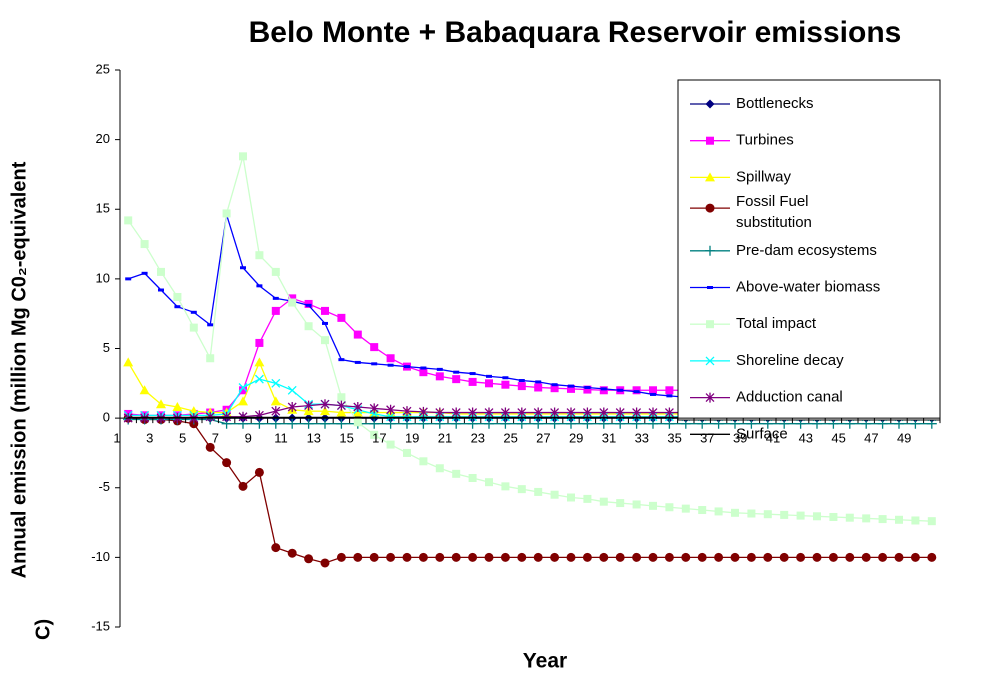 The height and width of the screenshot is (675, 990). I want to click on y-tick-label: 15, so click(103, 208).